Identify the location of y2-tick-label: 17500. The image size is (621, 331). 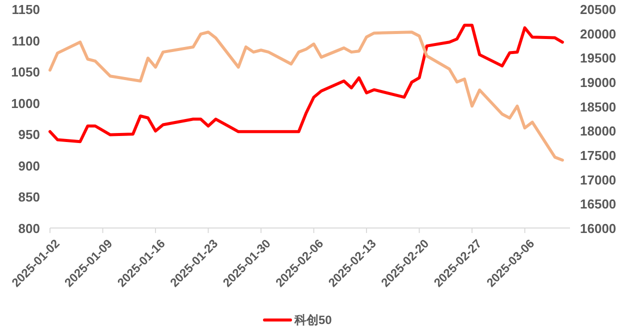
(598, 155).